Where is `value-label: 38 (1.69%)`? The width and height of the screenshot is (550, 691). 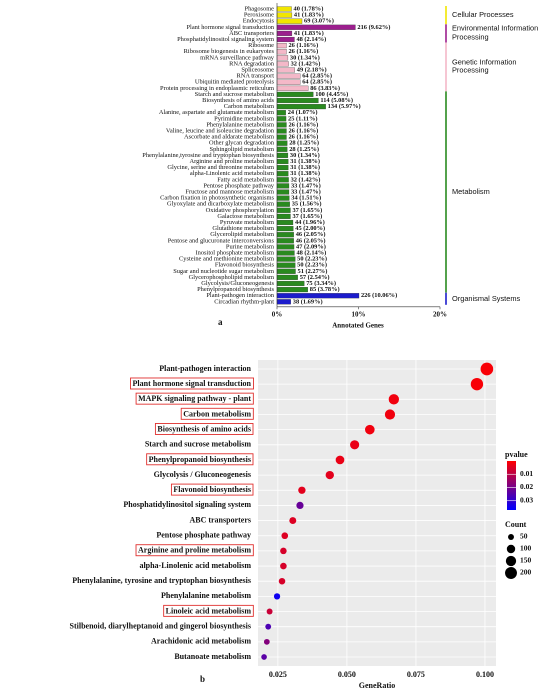
value-label: 38 (1.69%) is located at coordinates (308, 301).